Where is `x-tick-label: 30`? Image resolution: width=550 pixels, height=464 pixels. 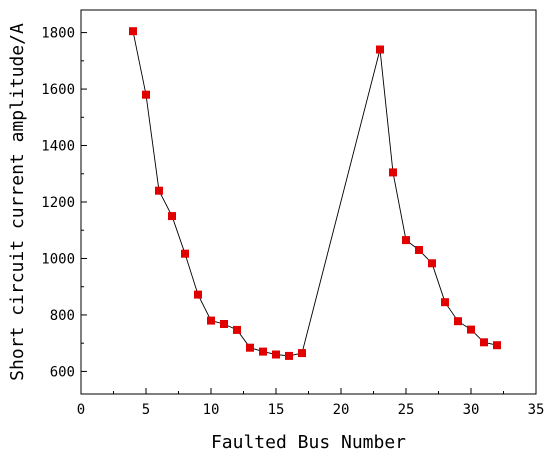 x-tick-label: 30 is located at coordinates (471, 410).